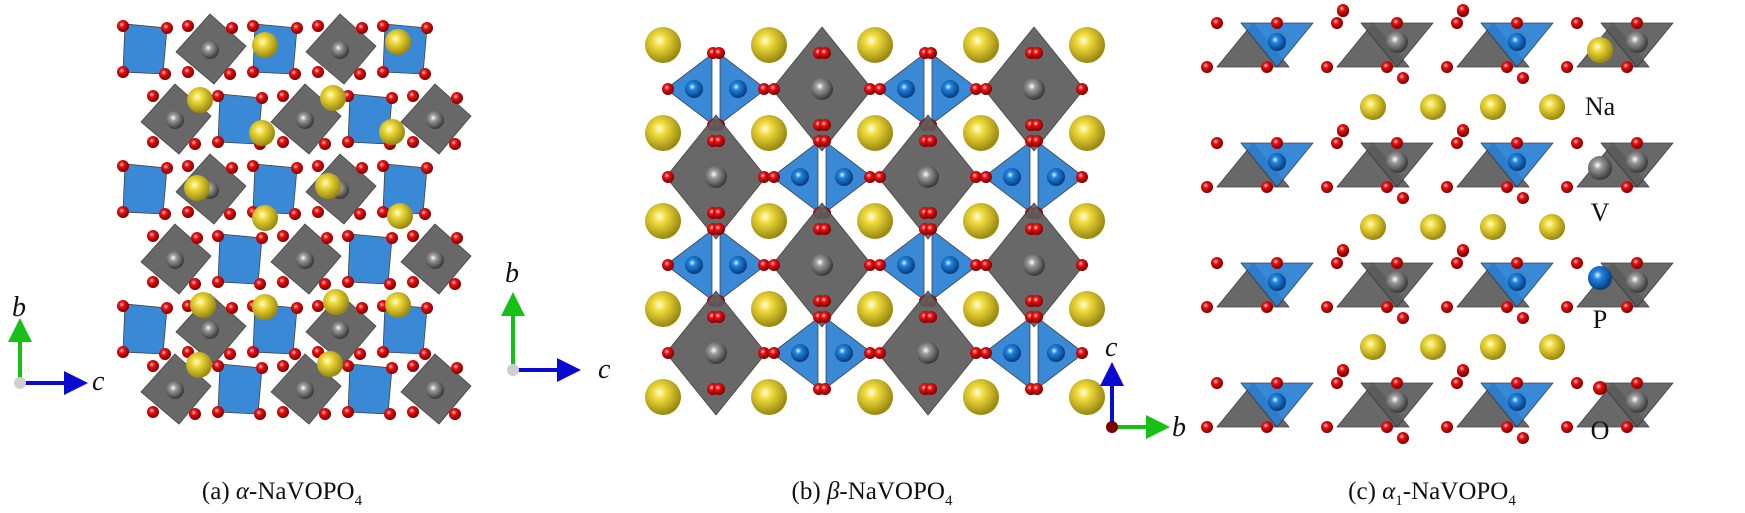 The width and height of the screenshot is (1745, 513). What do you see at coordinates (145, 329) in the screenshot?
I see `po4-tetrahedron` at bounding box center [145, 329].